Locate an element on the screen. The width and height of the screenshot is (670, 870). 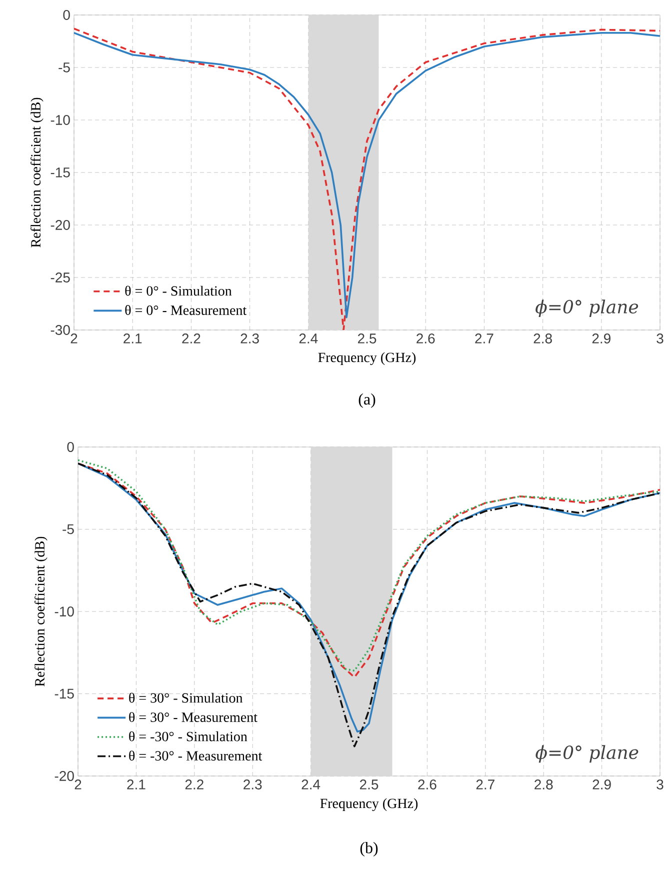
text: (b) is located at coordinates (369, 849).